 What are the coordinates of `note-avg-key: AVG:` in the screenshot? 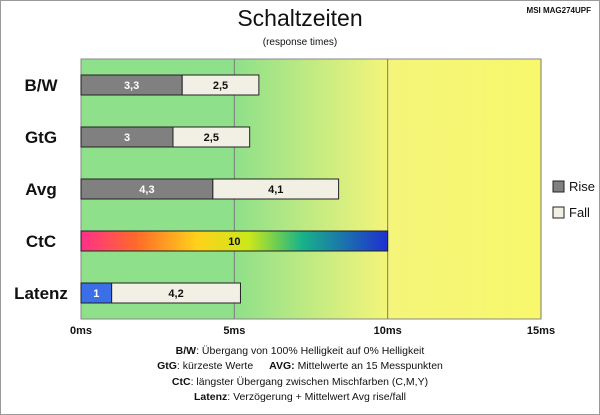 It's located at (282, 366).